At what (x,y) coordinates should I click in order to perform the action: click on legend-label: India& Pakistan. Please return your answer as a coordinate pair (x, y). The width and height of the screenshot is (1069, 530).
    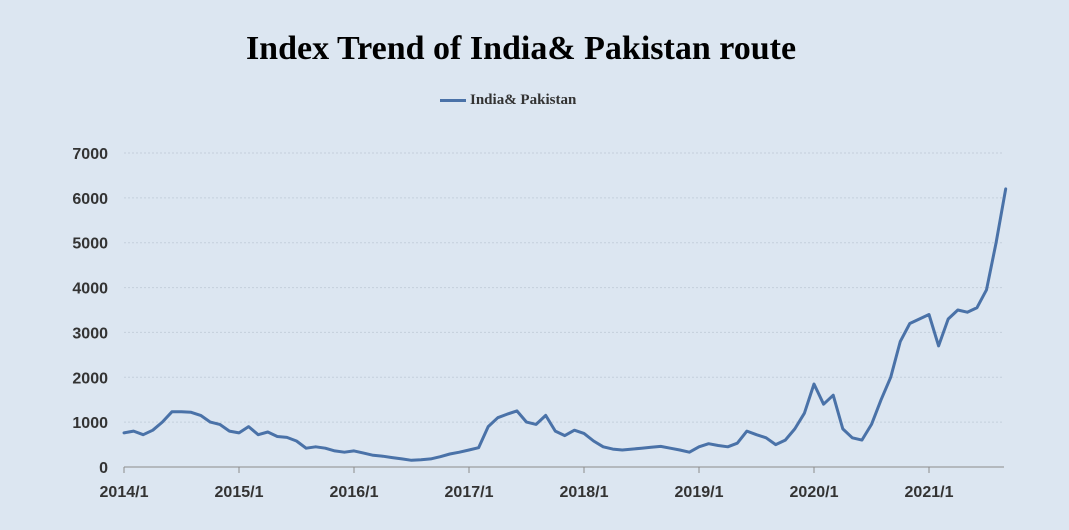
    Looking at the image, I should click on (523, 100).